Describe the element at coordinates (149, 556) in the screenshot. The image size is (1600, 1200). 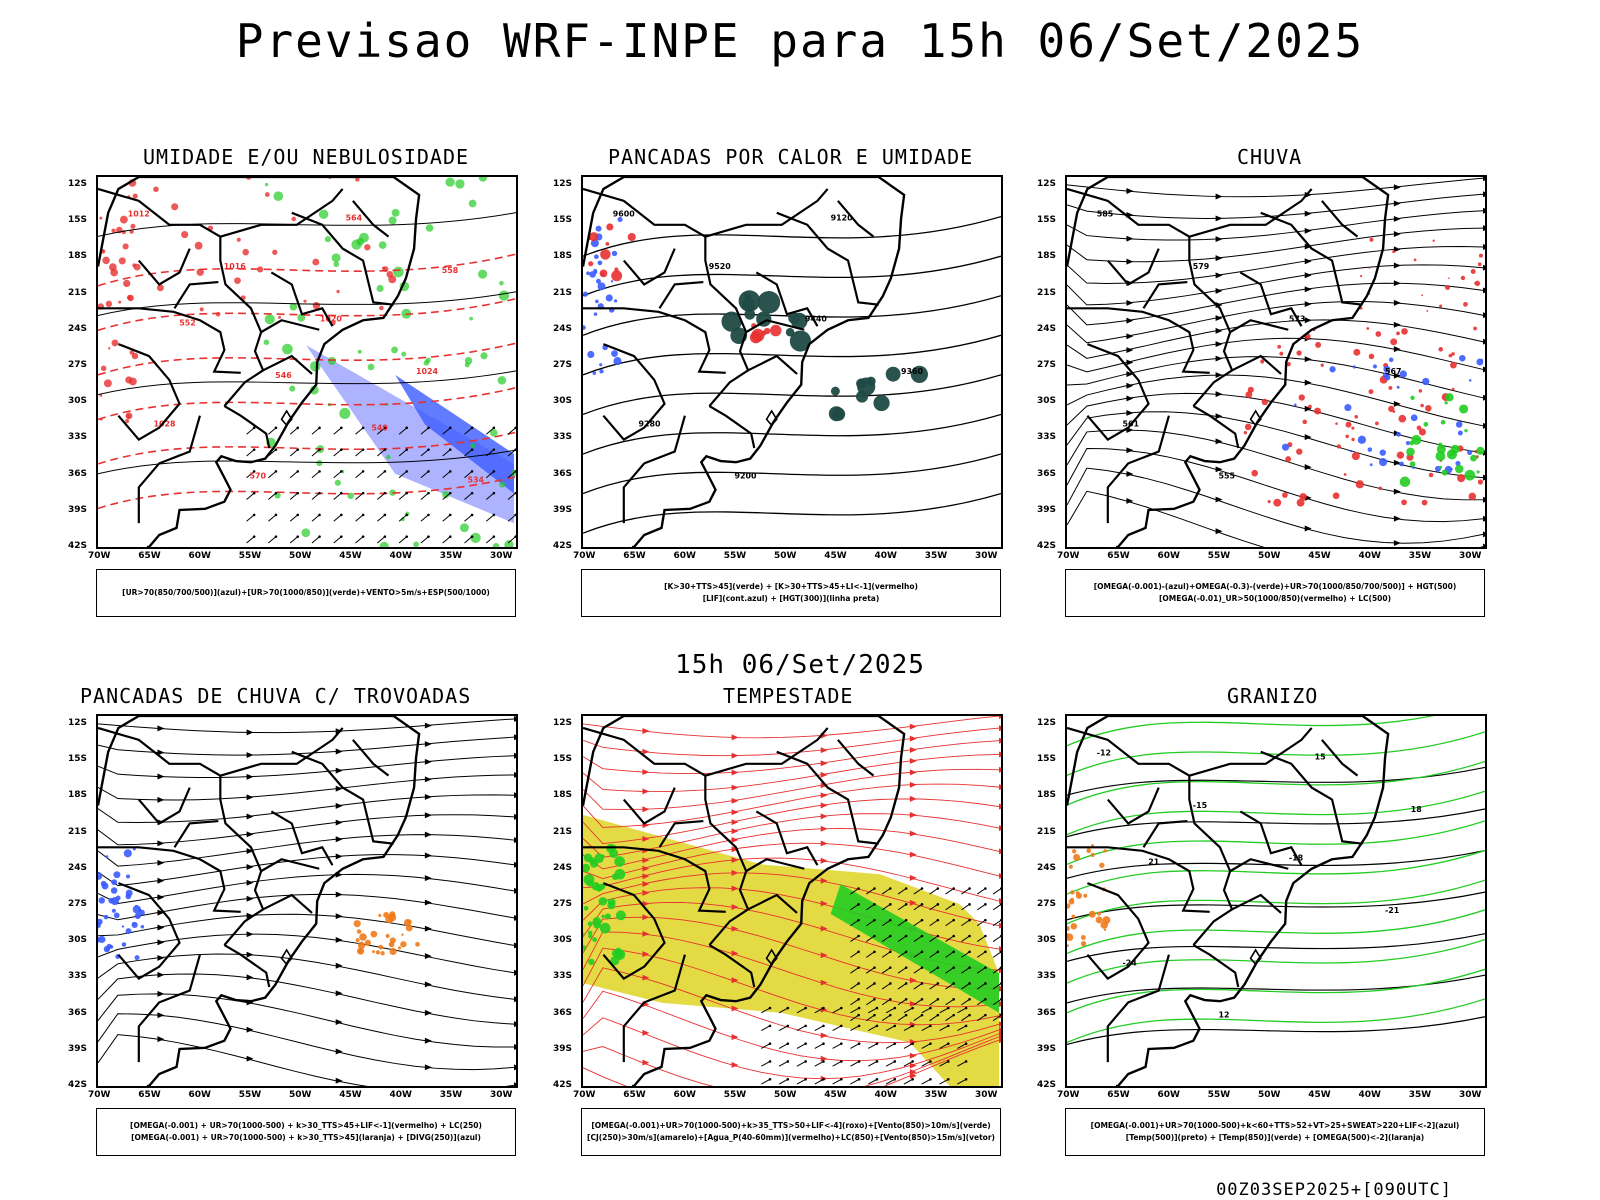
I see `longitude-tick-label: 65W` at that location.